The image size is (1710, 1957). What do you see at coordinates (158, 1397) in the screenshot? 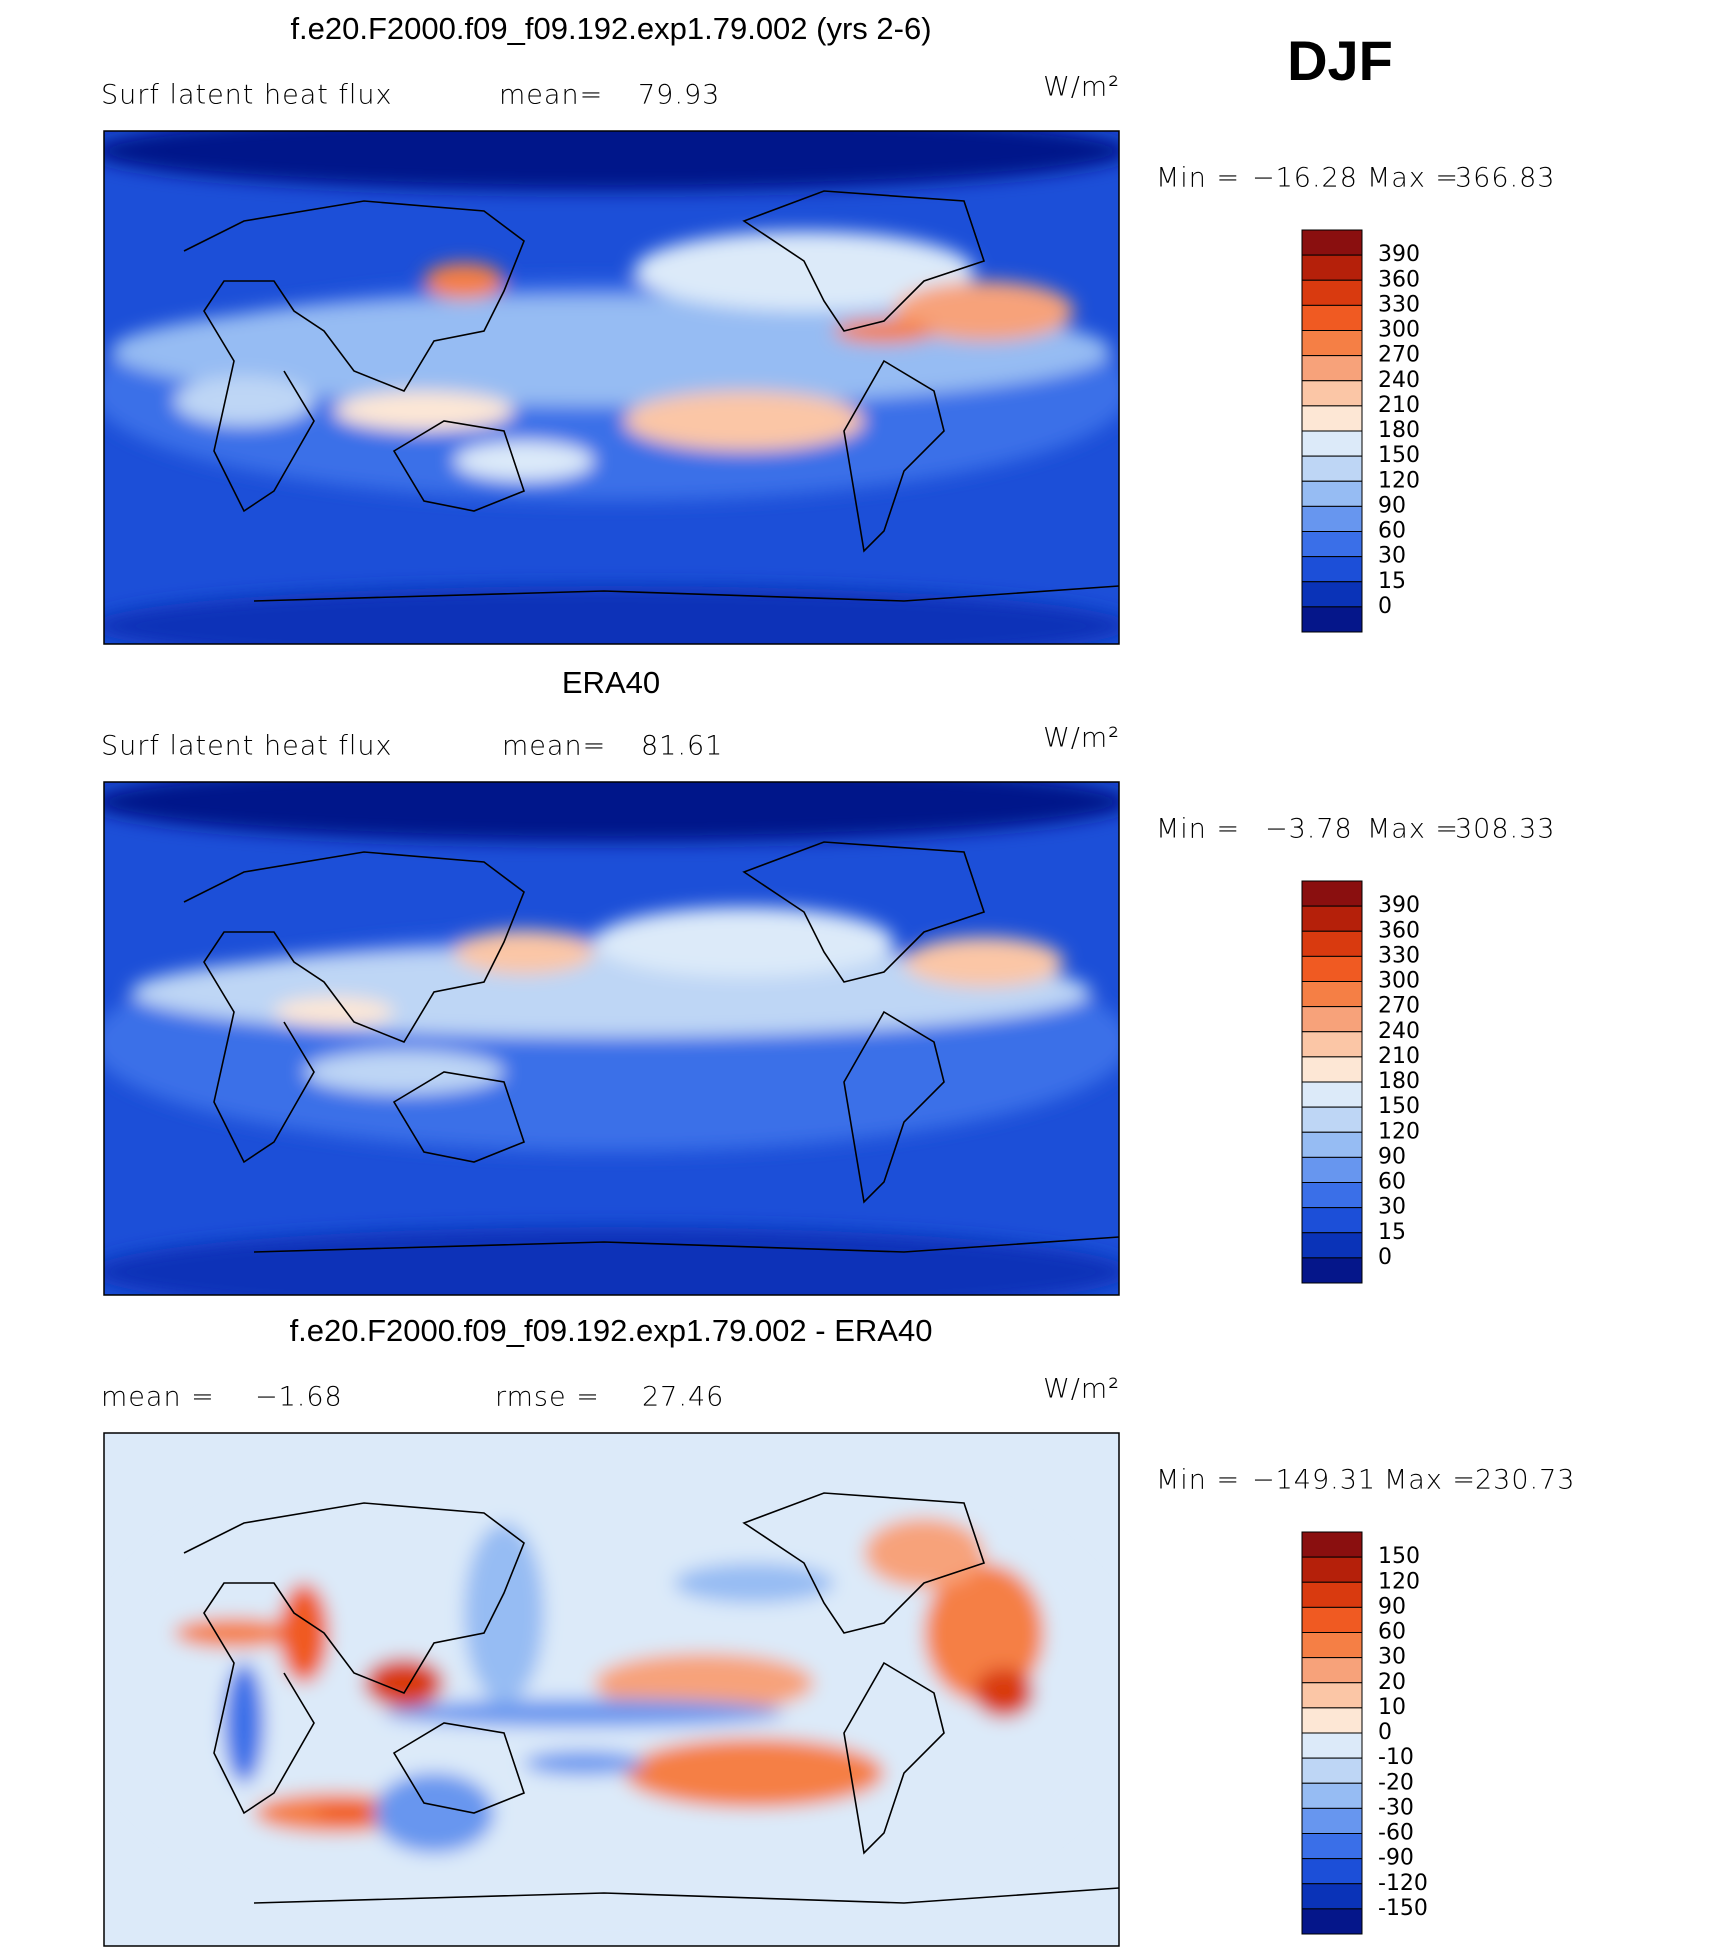
I see `stat-label: mean =` at bounding box center [158, 1397].